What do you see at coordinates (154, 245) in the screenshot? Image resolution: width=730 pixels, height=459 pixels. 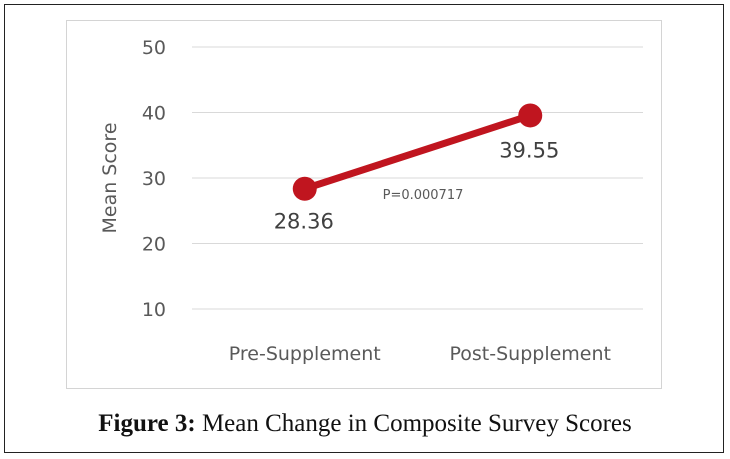 I see `y-tick-label: 20` at bounding box center [154, 245].